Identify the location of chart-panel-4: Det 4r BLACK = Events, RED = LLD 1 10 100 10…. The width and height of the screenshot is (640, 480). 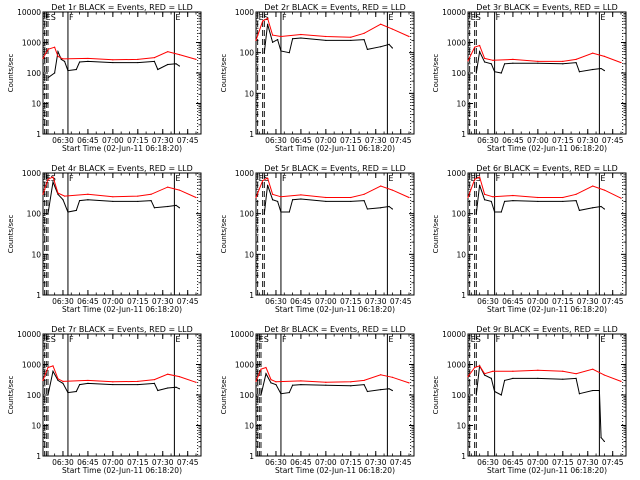
(104, 239).